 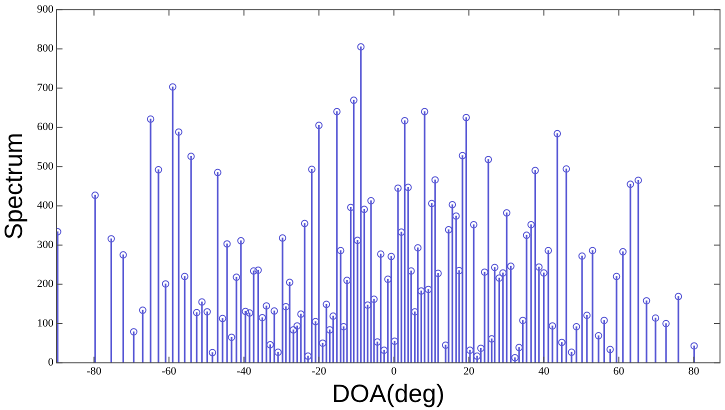 I want to click on x-axis-title: DOA(deg), so click(x=388, y=394).